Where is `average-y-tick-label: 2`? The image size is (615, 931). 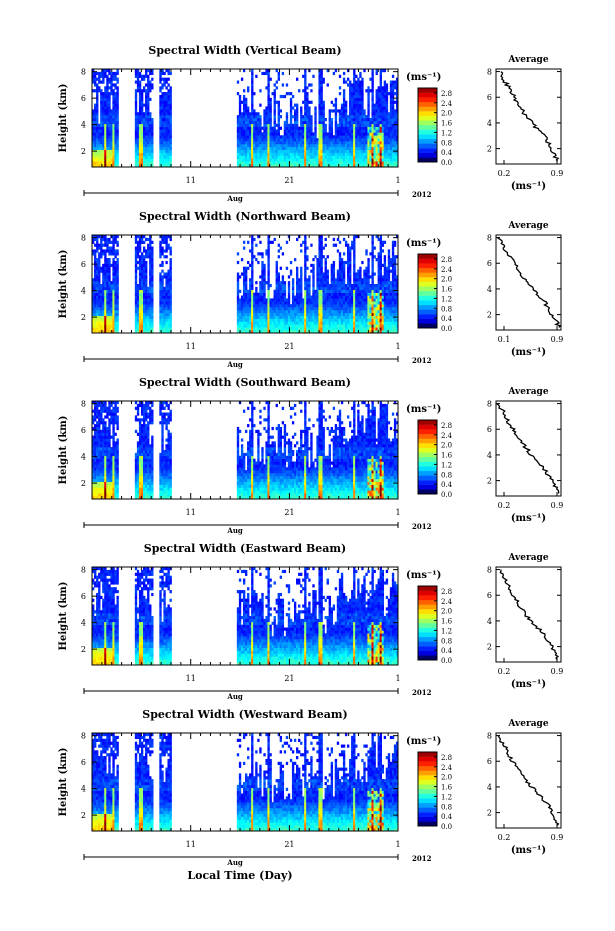
average-y-tick-label: 2 is located at coordinates (489, 149).